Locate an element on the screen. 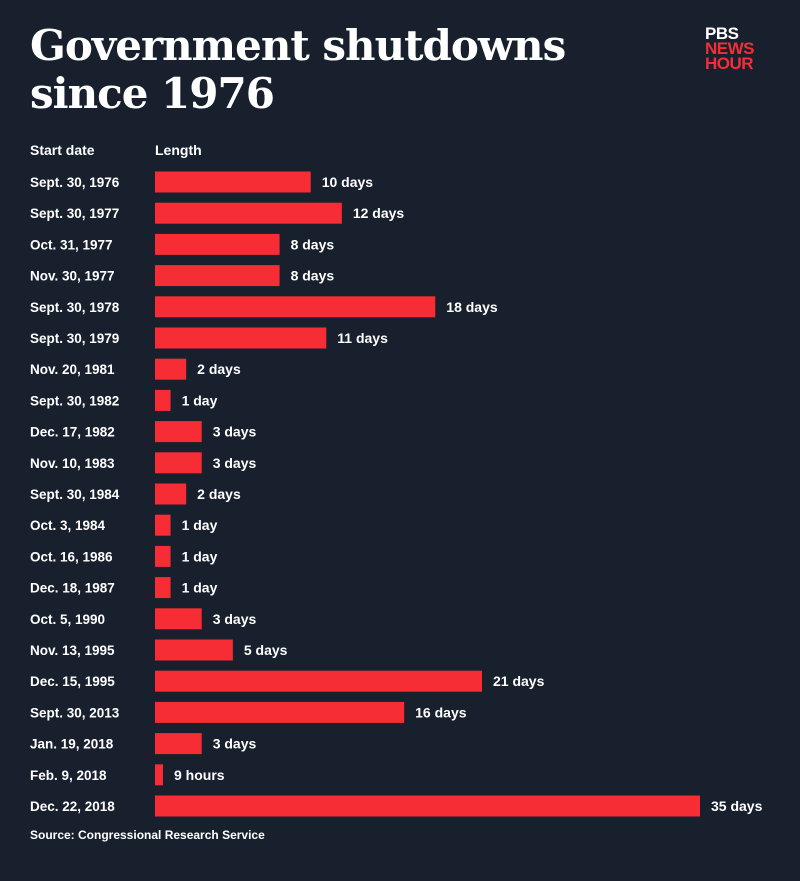  chart-title: Government shutdowns since 1976 is located at coordinates (298, 69).